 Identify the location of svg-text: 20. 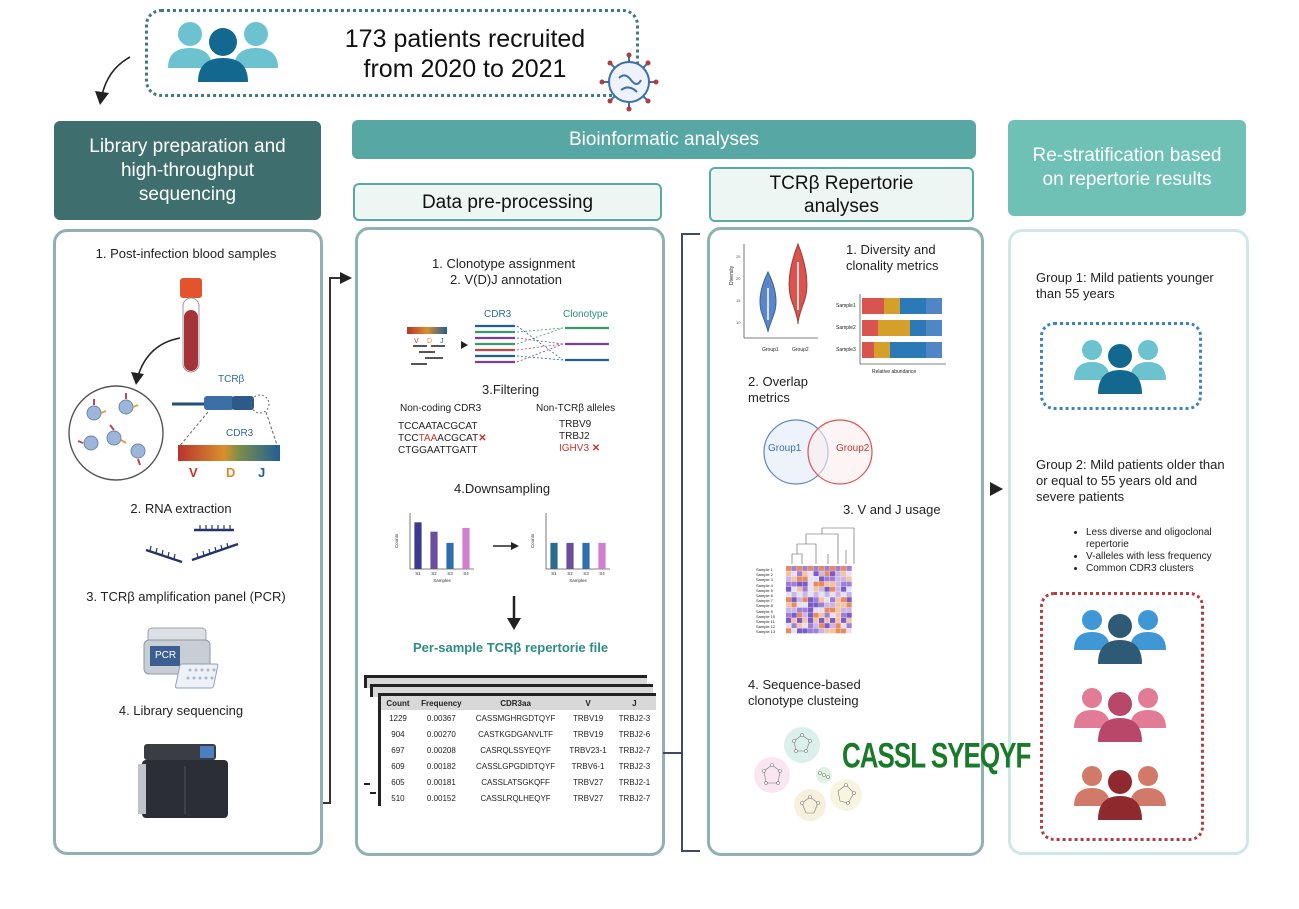
(738, 278).